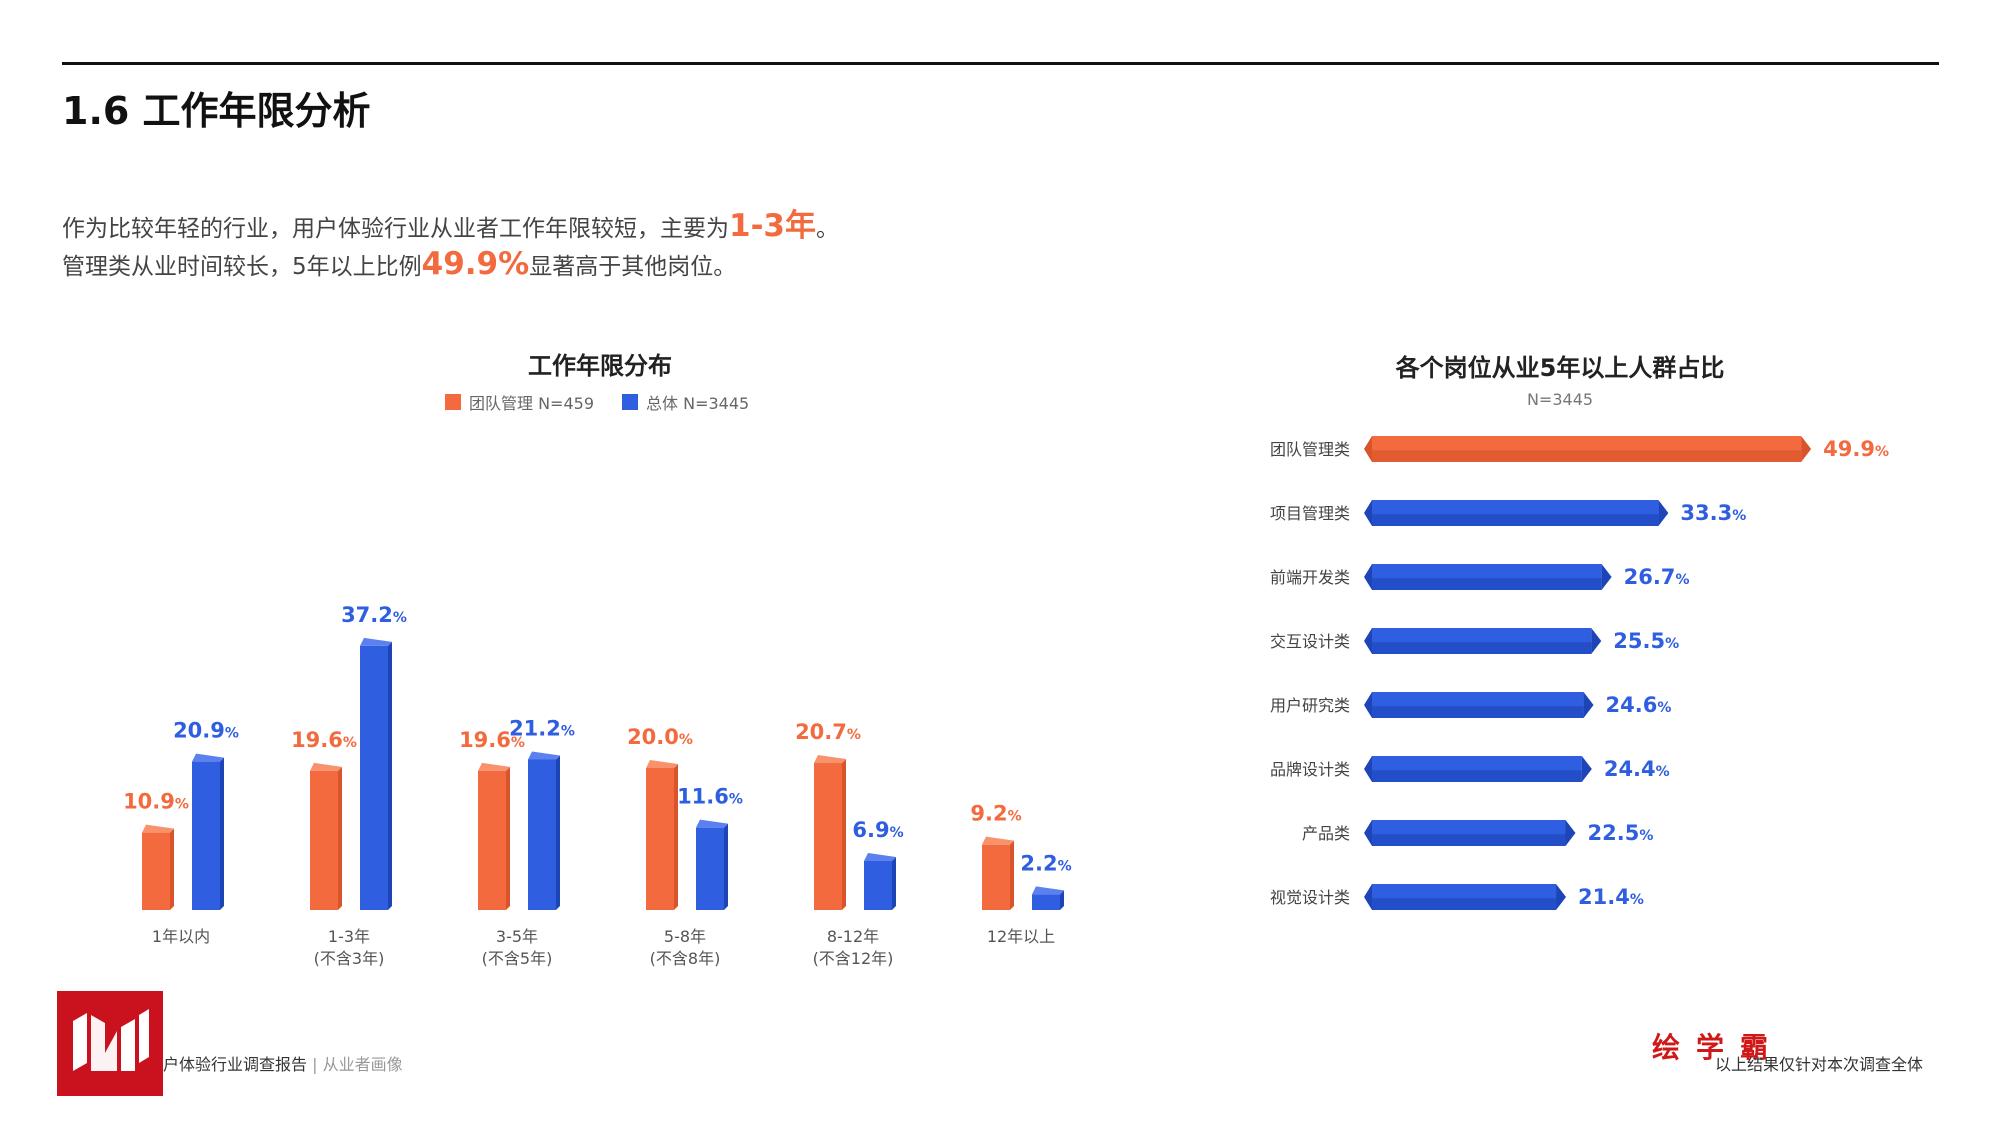  What do you see at coordinates (542, 728) in the screenshot?
I see `data-label: 21.2%` at bounding box center [542, 728].